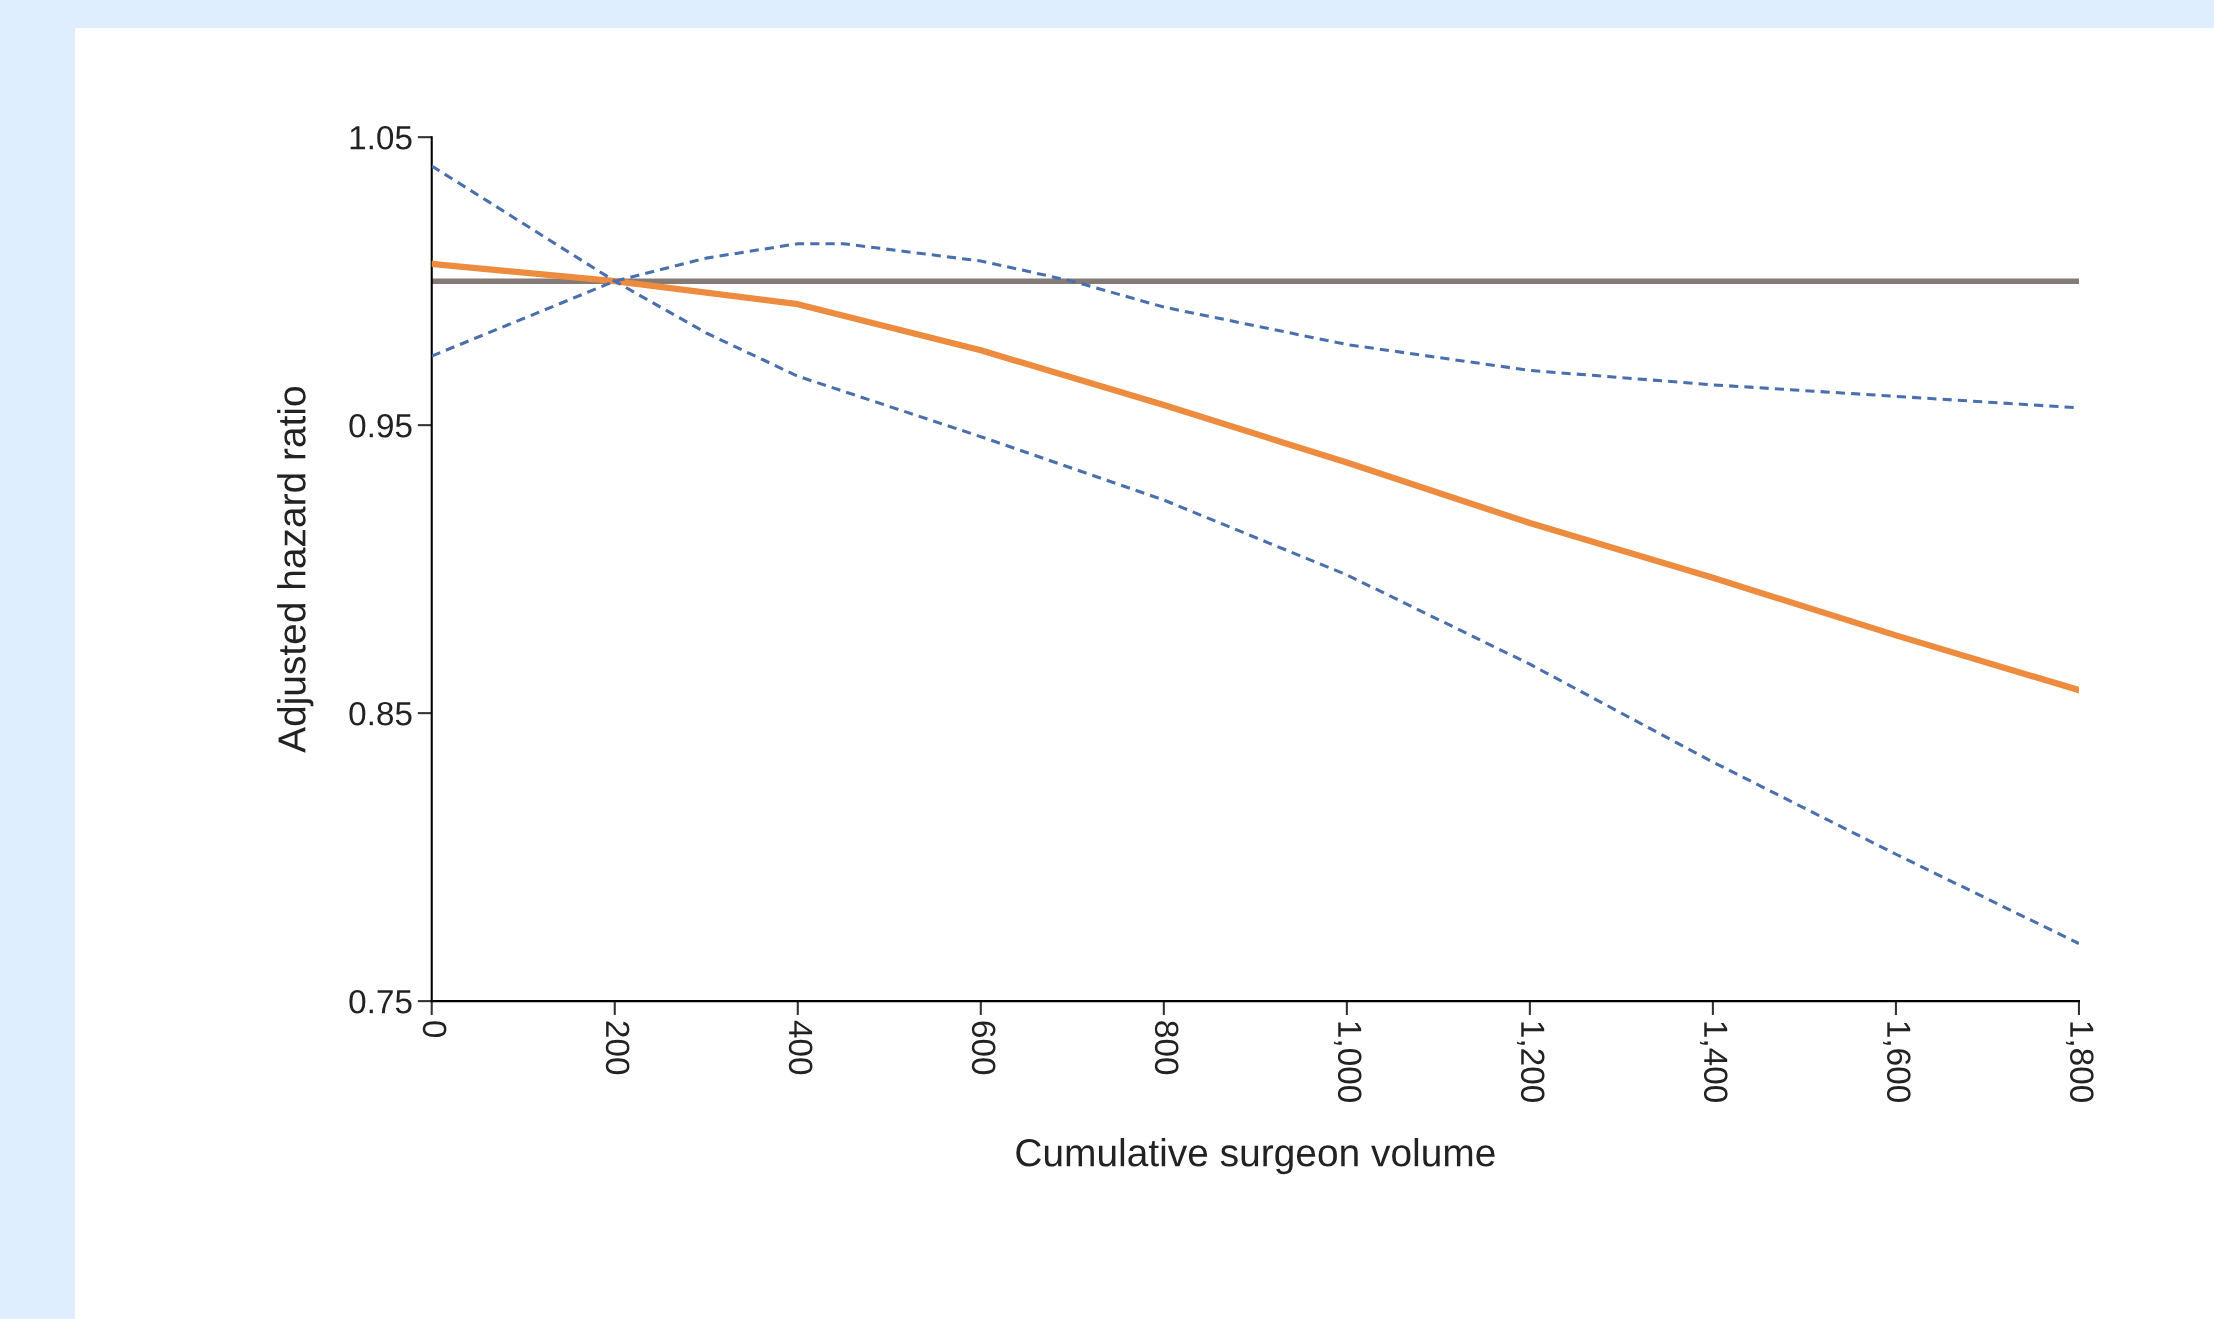  I want to click on x-tick-label: 1,000, so click(1347, 1062).